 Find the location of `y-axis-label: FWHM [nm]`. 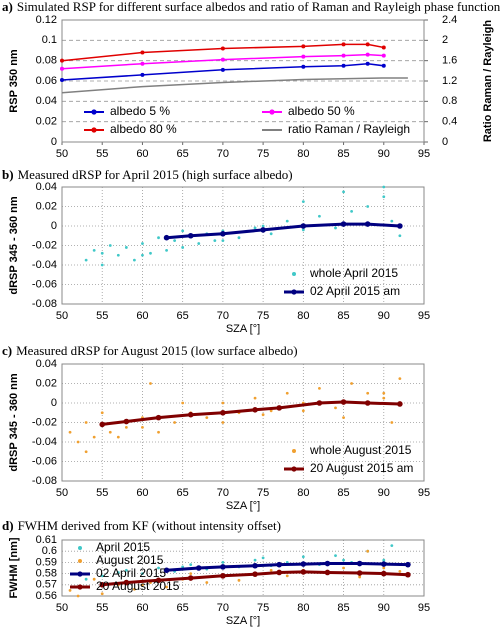

y-axis-label: FWHM [nm] is located at coordinates (14, 567).